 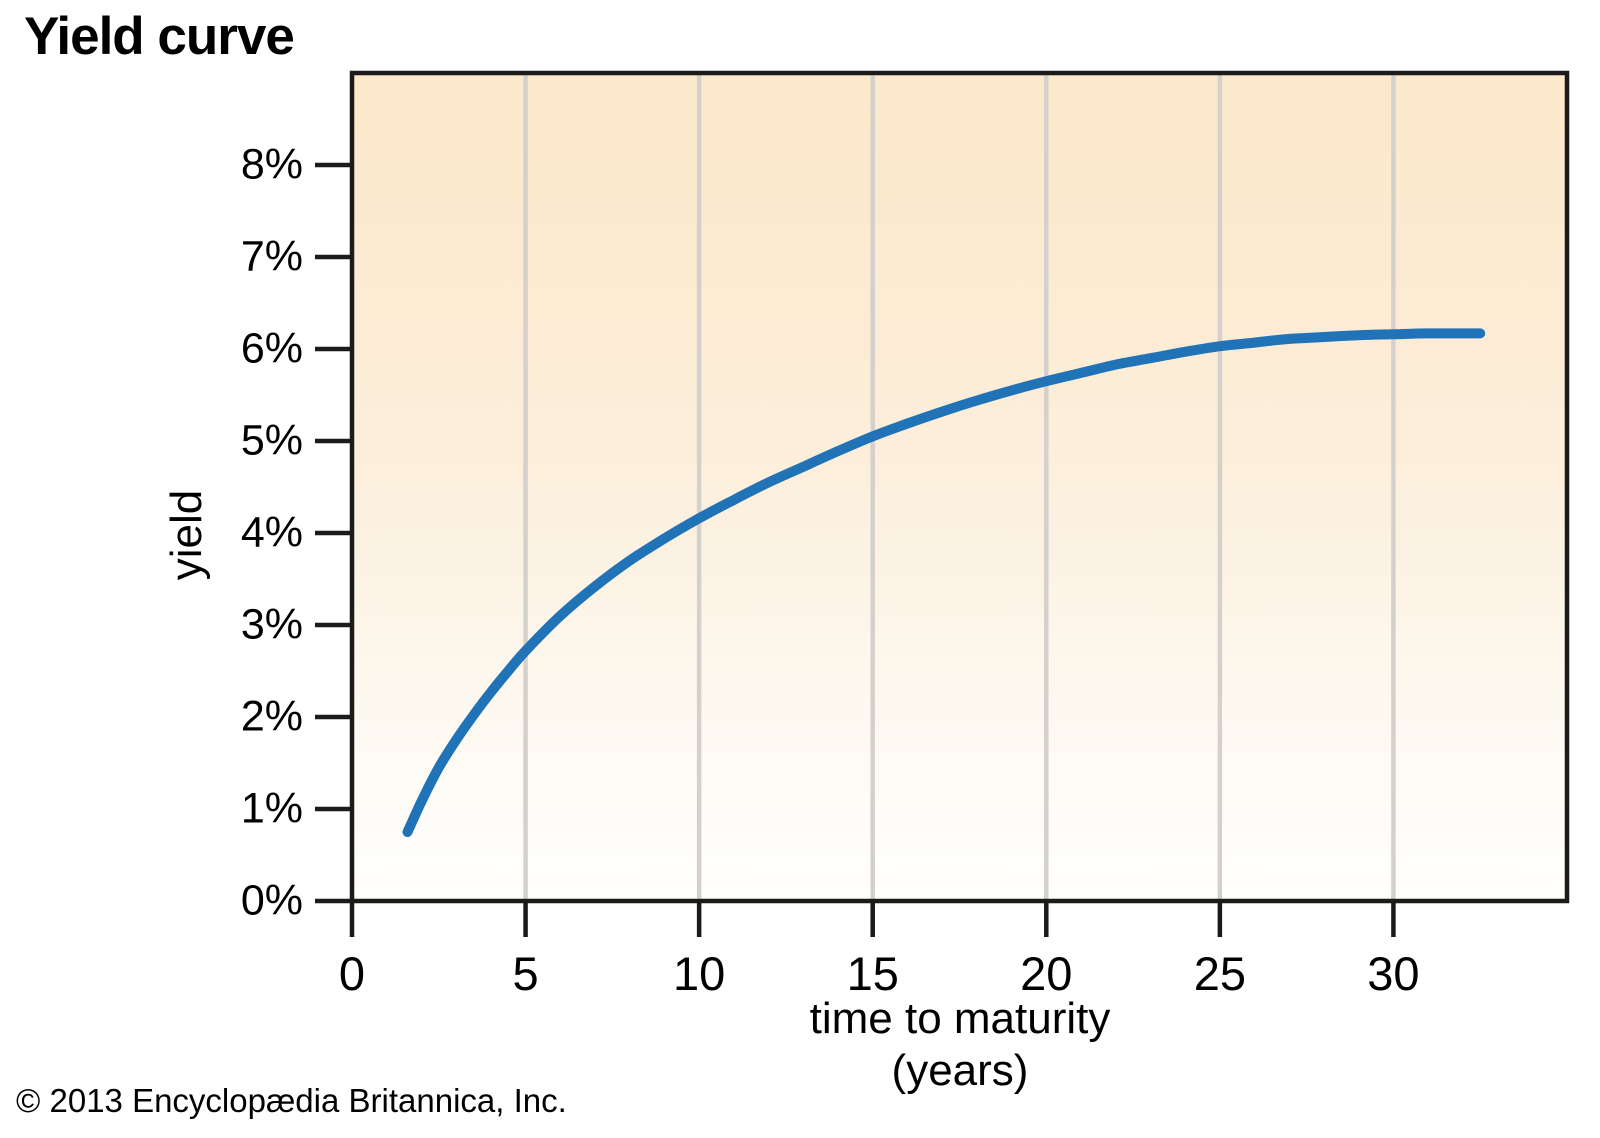 What do you see at coordinates (699, 973) in the screenshot?
I see `x-tick-label: 10` at bounding box center [699, 973].